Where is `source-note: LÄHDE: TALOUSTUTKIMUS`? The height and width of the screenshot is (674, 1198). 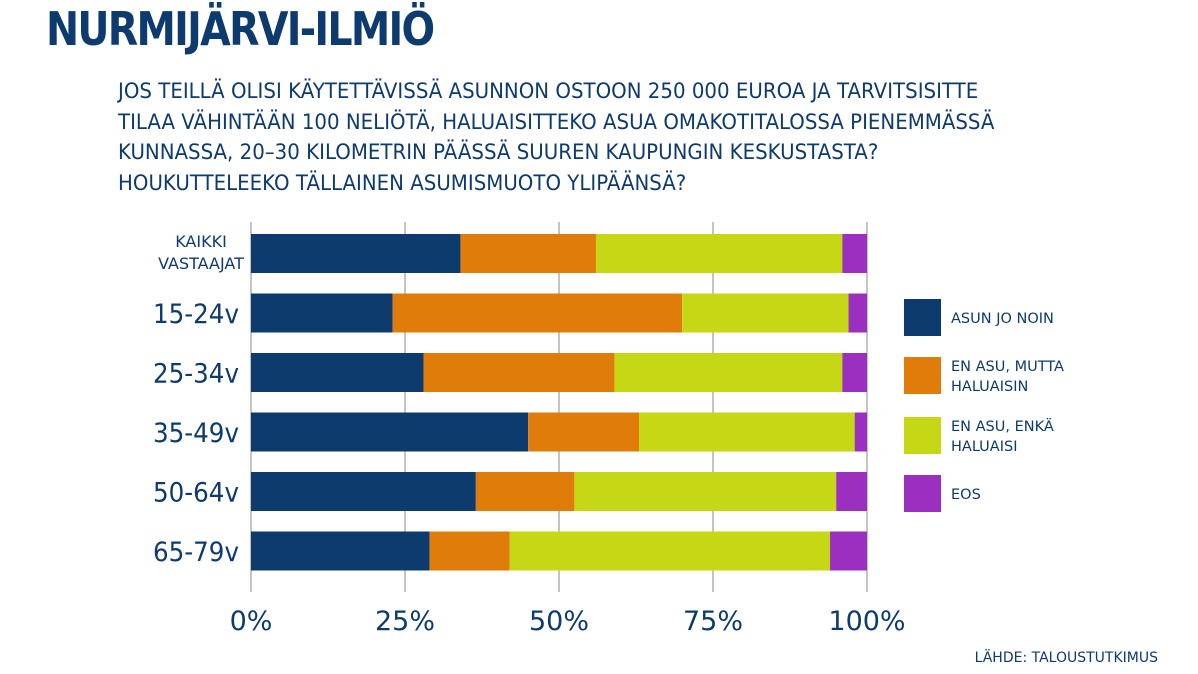 source-note: LÄHDE: TALOUSTUTKIMUS is located at coordinates (1066, 658).